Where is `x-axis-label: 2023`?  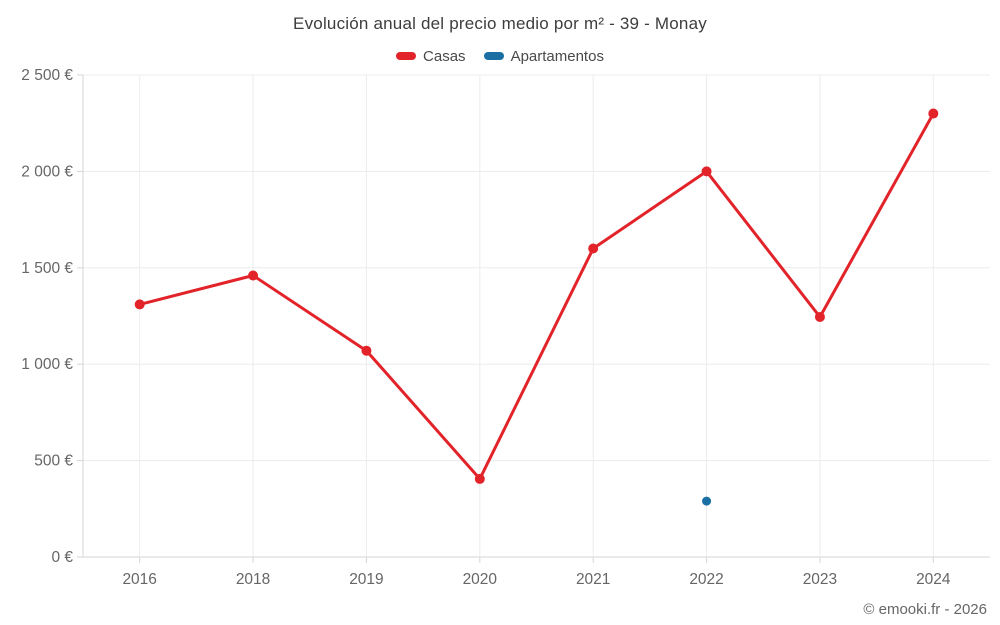 x-axis-label: 2023 is located at coordinates (820, 579).